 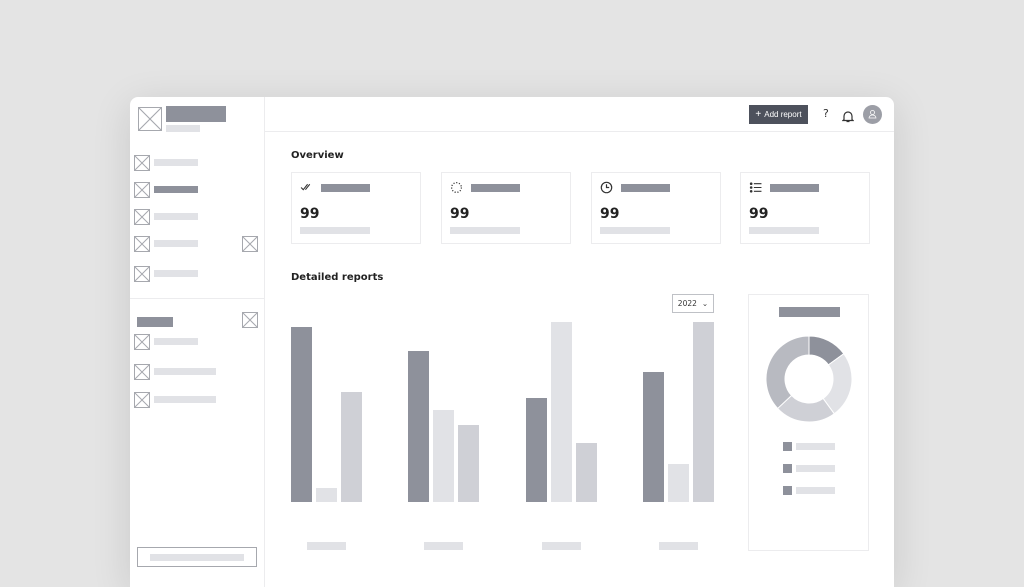 What do you see at coordinates (579, 114) in the screenshot?
I see `top-header: + Add report ?` at bounding box center [579, 114].